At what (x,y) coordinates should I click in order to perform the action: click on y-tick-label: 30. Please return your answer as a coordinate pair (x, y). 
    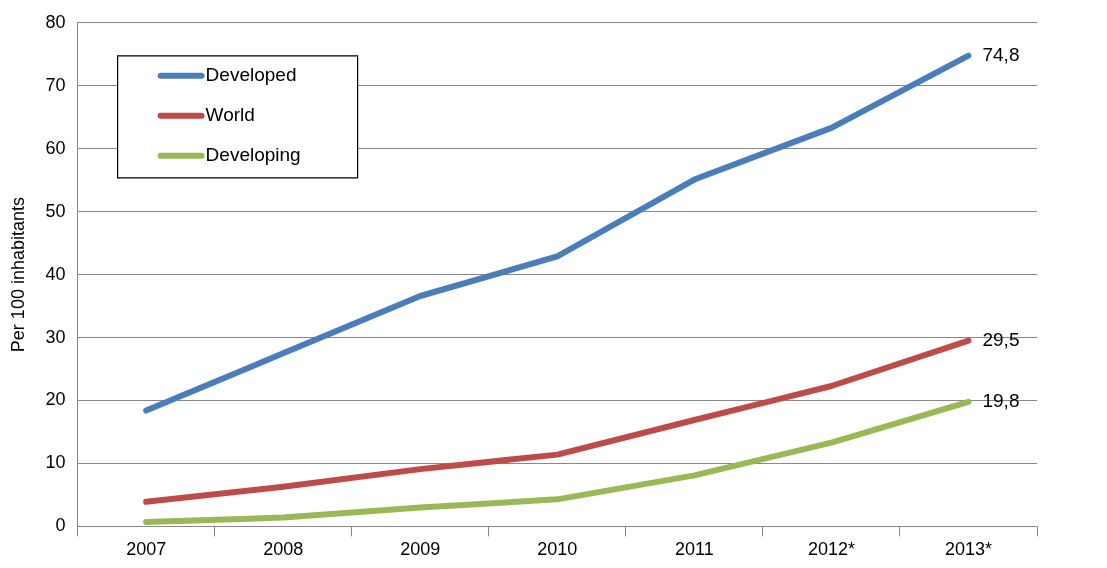
    Looking at the image, I should click on (55, 336).